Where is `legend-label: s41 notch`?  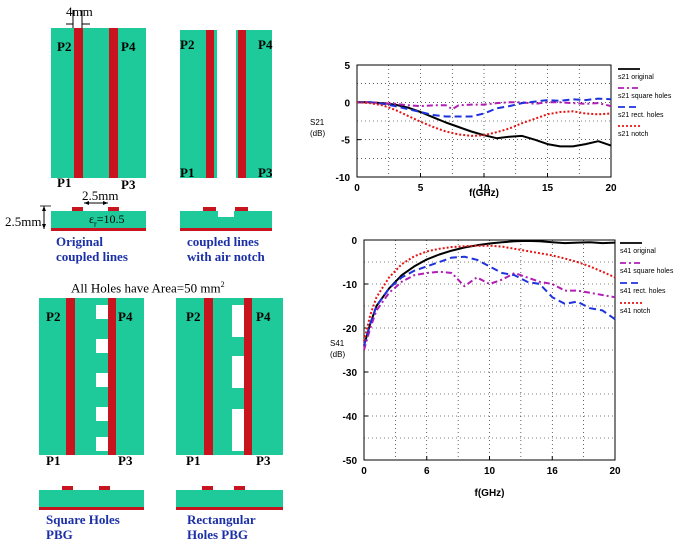 legend-label: s41 notch is located at coordinates (635, 311).